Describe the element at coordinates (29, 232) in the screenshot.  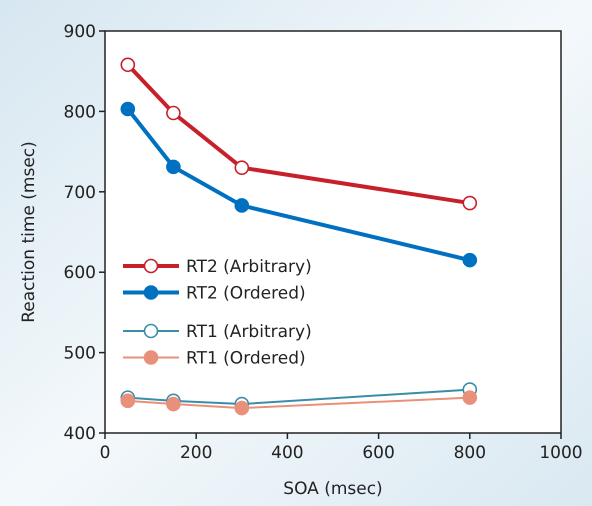
I see `y-axis-title: Reaction time (msec)` at that location.